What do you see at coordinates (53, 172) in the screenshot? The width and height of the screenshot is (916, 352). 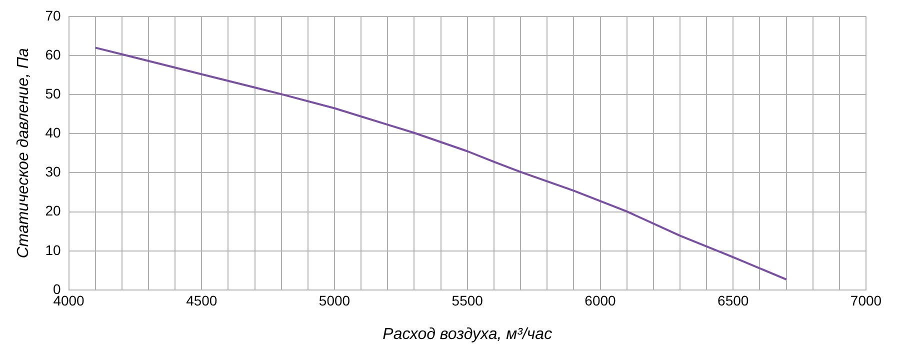 I see `y-tick-label: 30` at bounding box center [53, 172].